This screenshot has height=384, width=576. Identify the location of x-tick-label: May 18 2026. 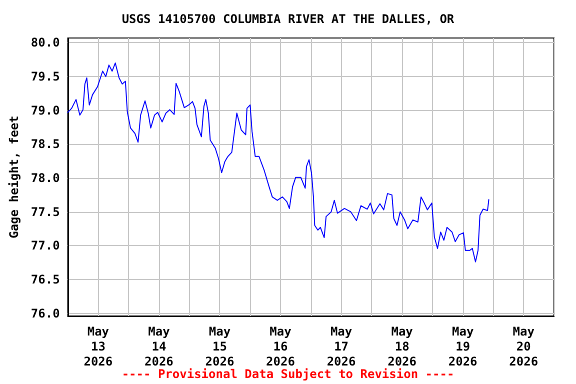
(402, 346).